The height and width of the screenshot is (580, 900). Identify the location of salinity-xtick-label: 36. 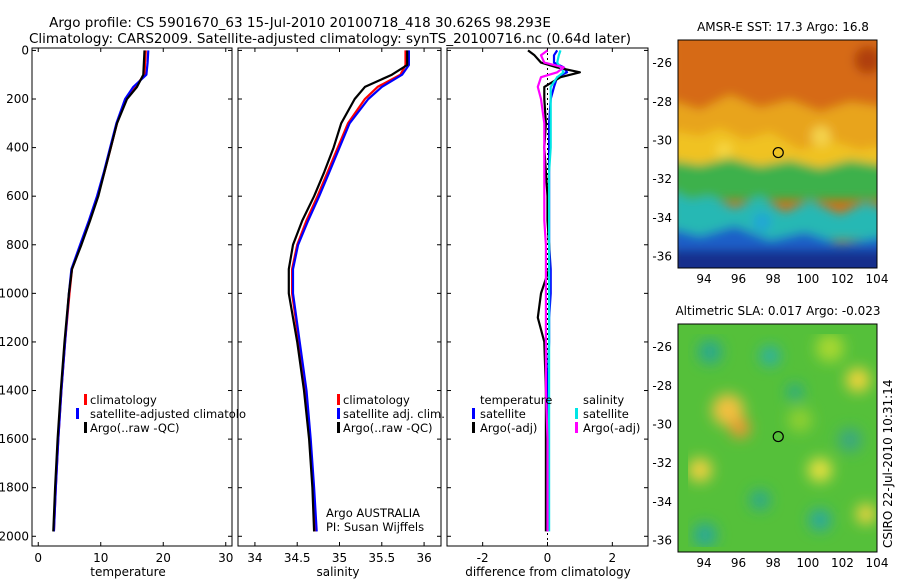
(423, 558).